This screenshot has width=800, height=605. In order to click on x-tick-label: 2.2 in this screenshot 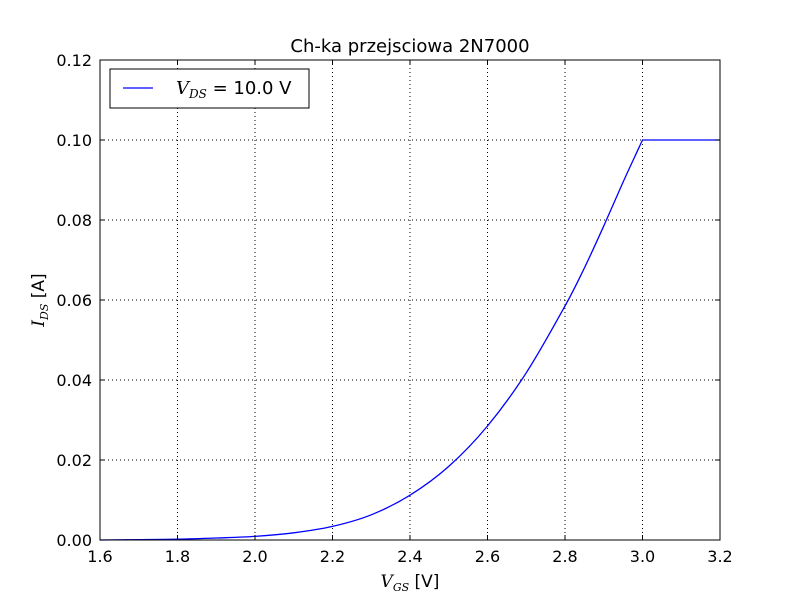, I will do `click(332, 556)`.